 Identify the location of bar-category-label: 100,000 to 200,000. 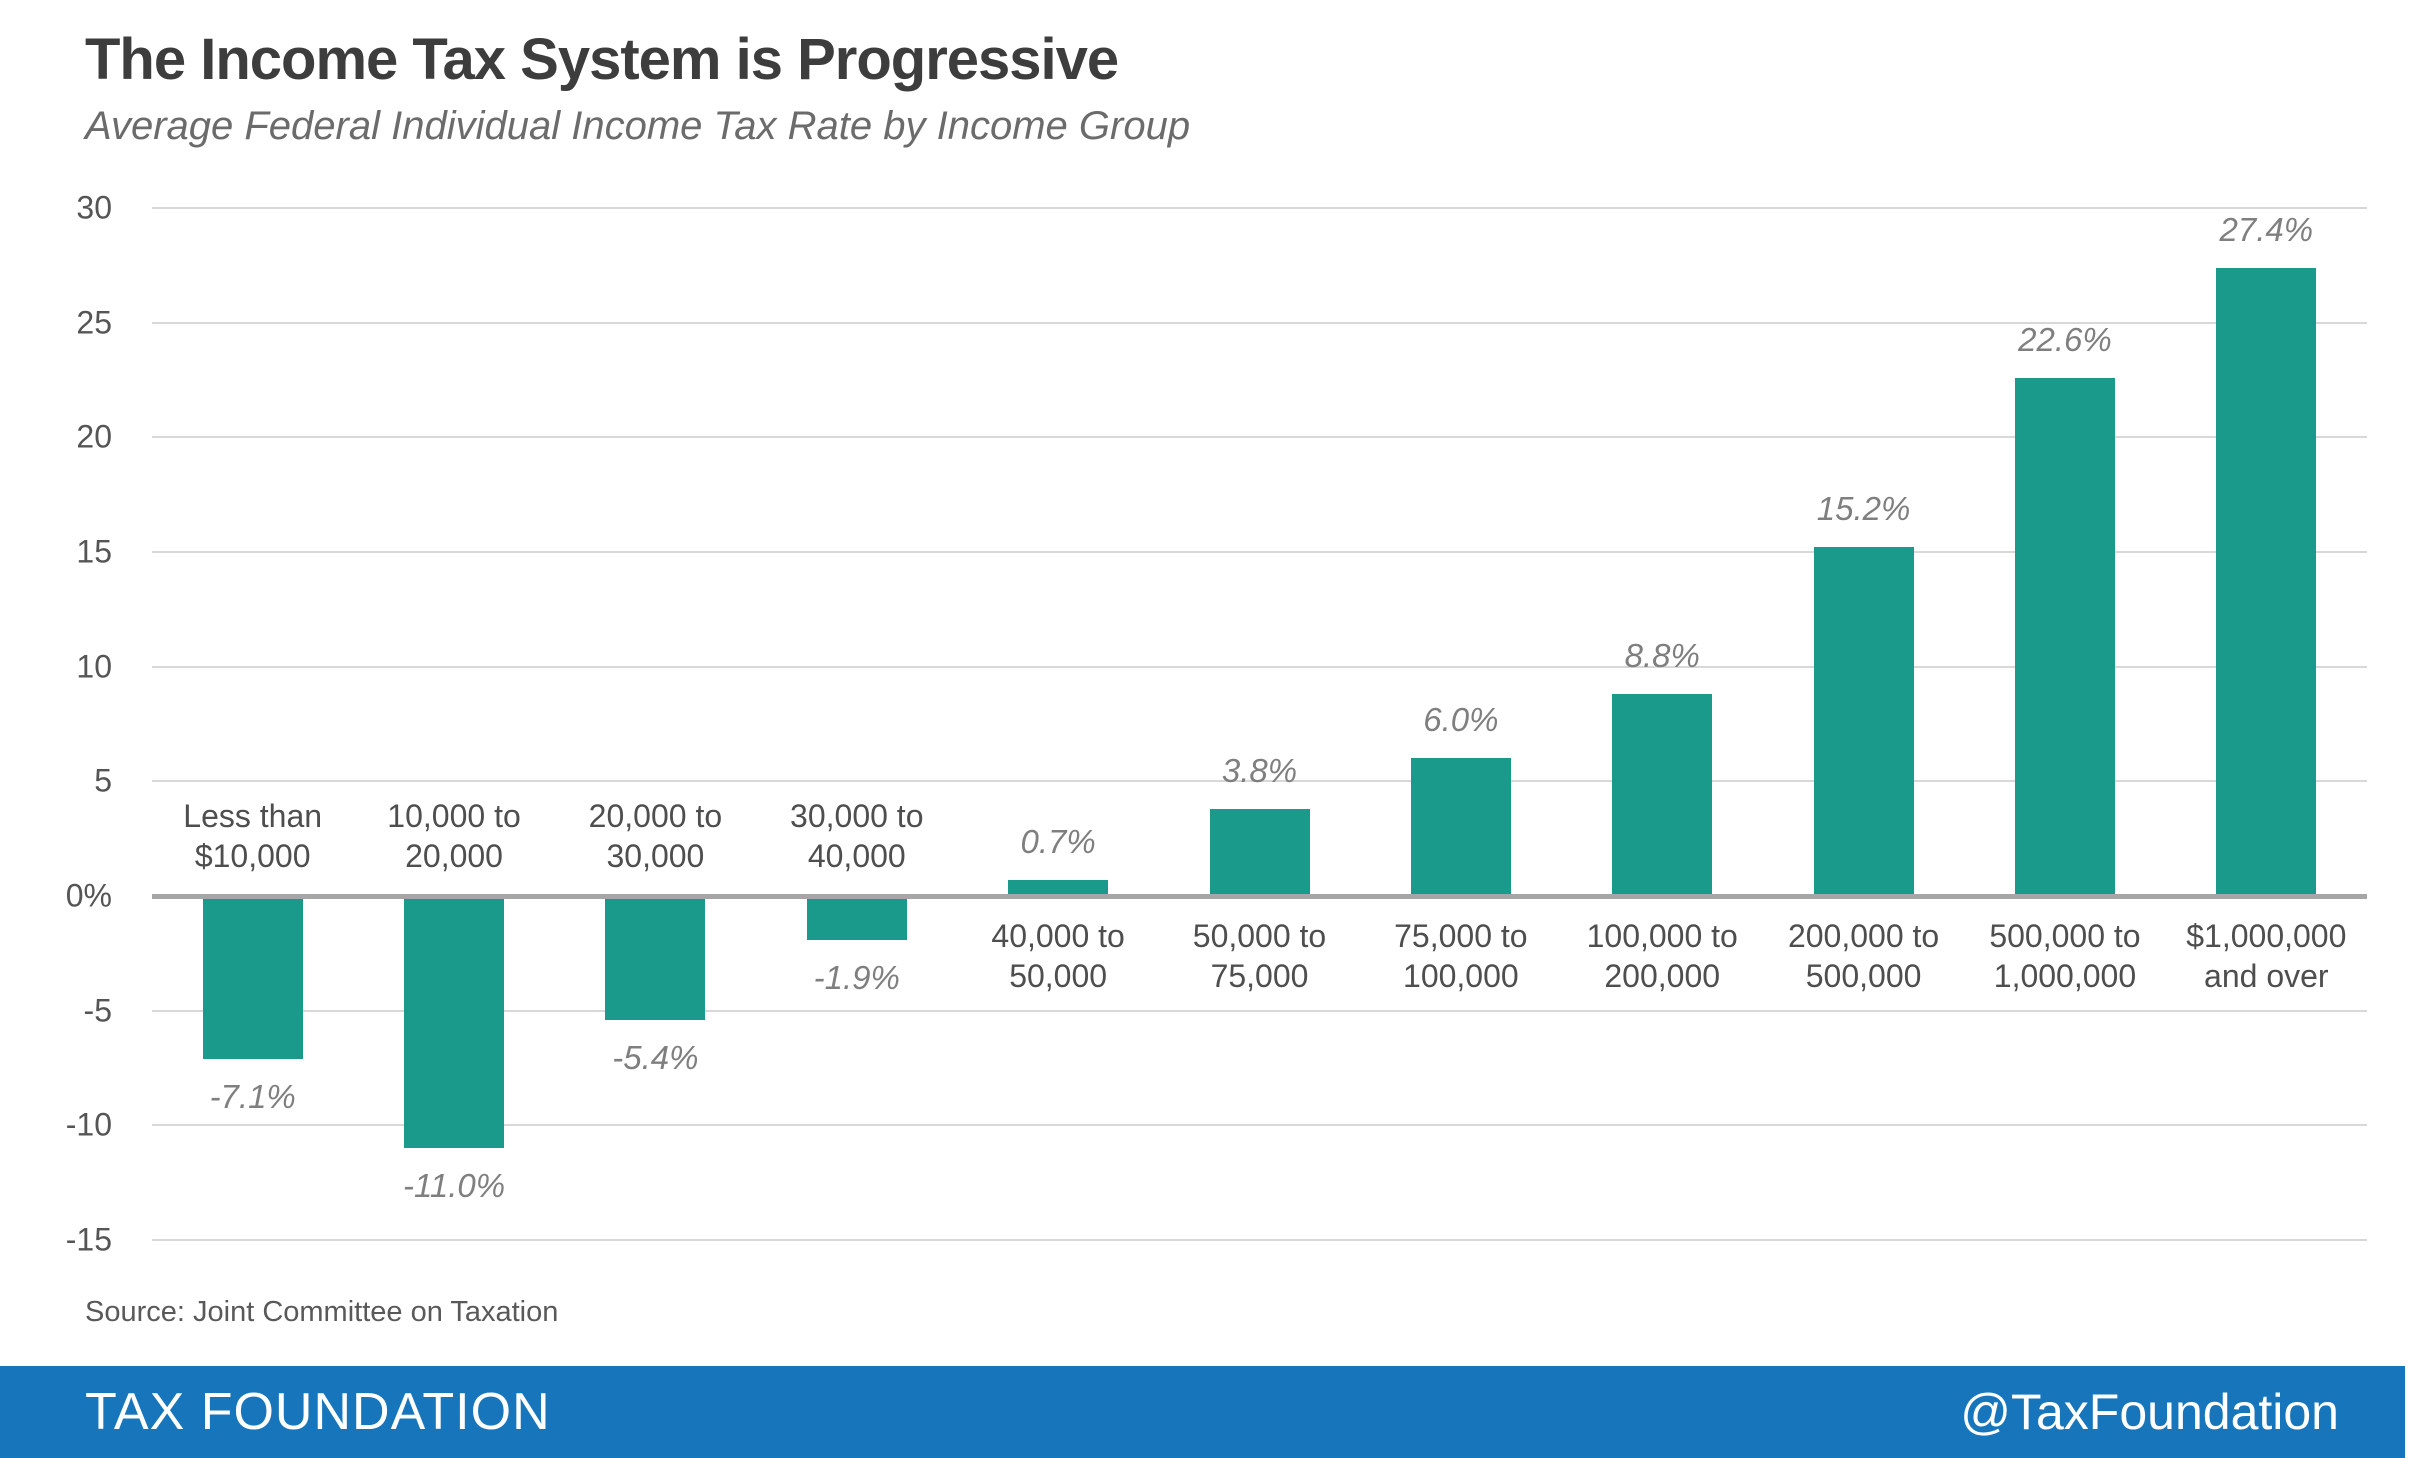
(1662, 956).